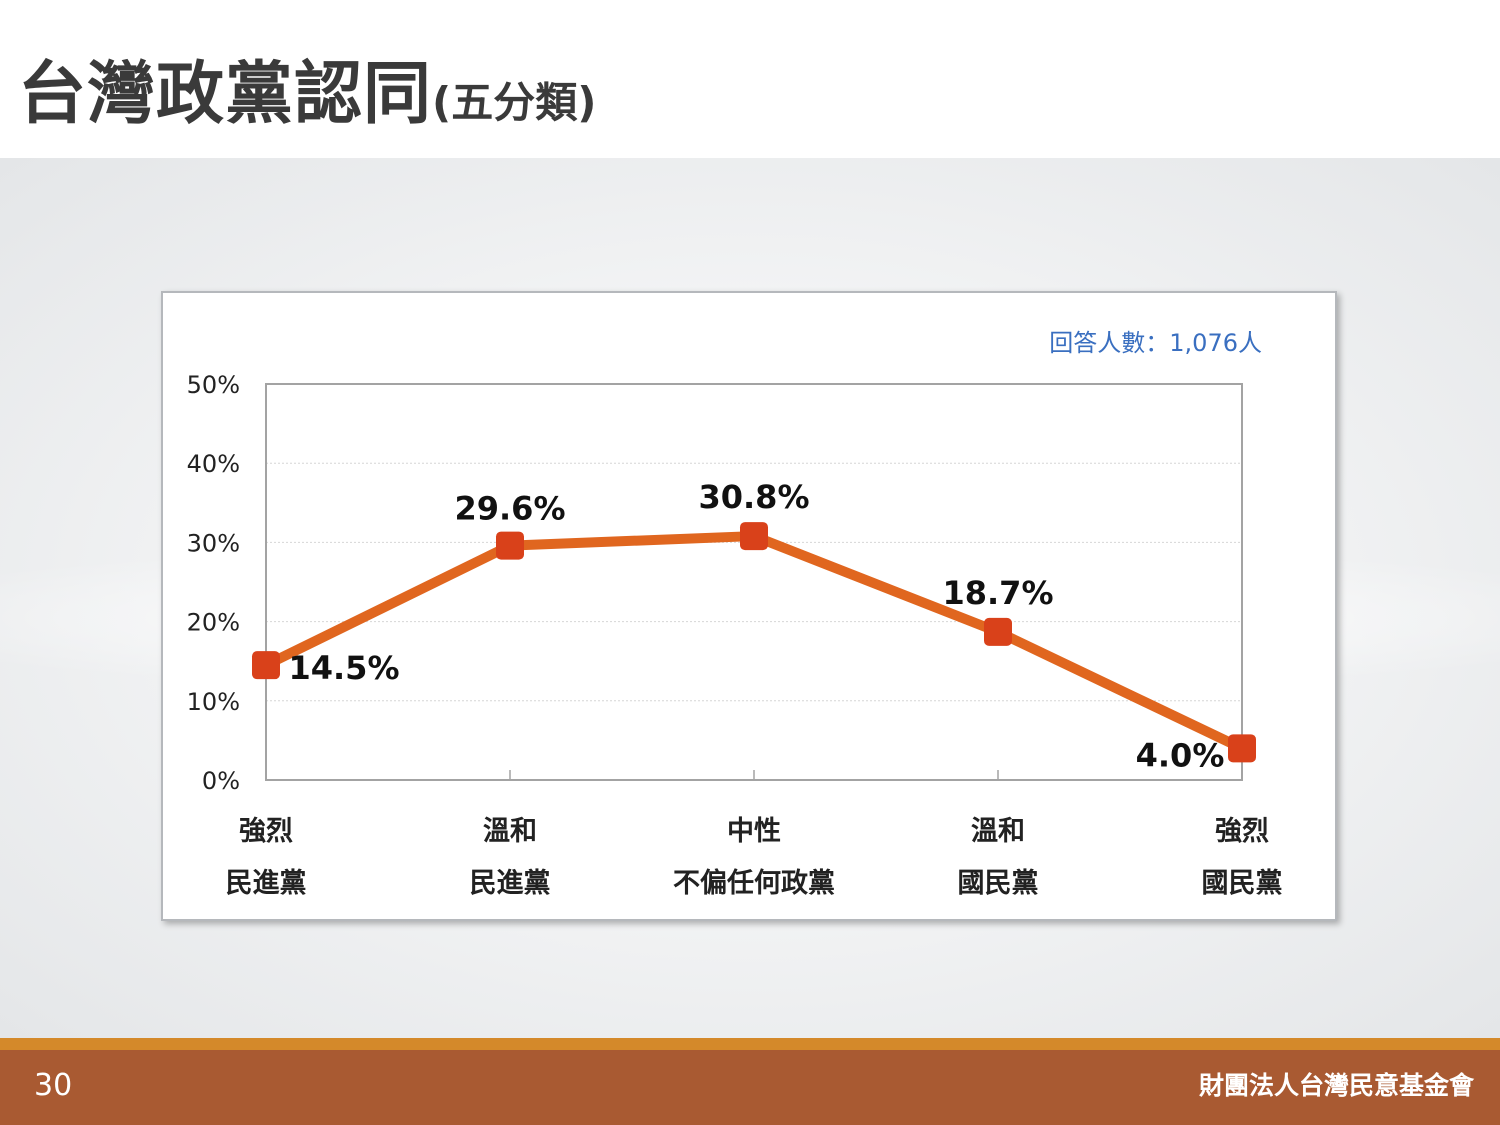  I want to click on series-line, so click(754, 642).